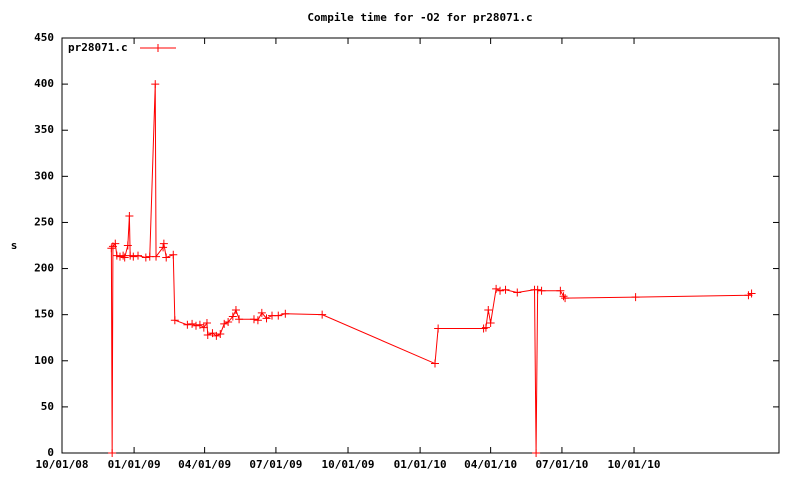 Image resolution: width=800 pixels, height=480 pixels. What do you see at coordinates (44, 360) in the screenshot?
I see `y-tick-label: 100` at bounding box center [44, 360].